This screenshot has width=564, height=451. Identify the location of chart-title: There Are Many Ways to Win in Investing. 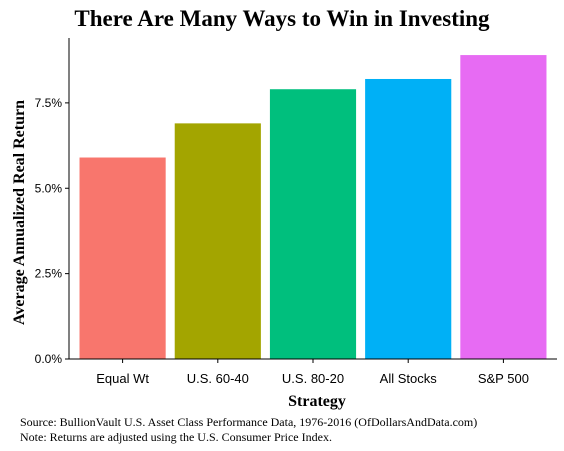
(282, 18).